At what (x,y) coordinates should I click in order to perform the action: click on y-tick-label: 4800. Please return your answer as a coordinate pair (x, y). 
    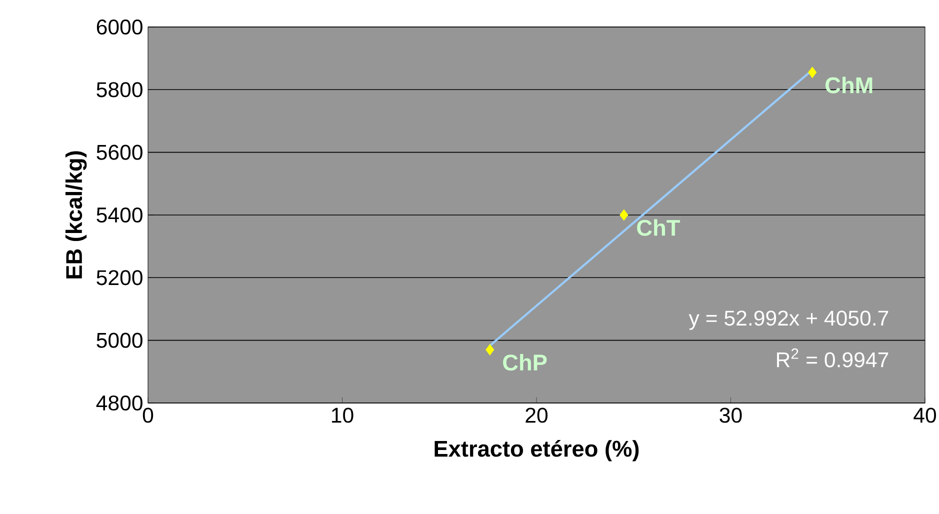
    Looking at the image, I should click on (119, 403).